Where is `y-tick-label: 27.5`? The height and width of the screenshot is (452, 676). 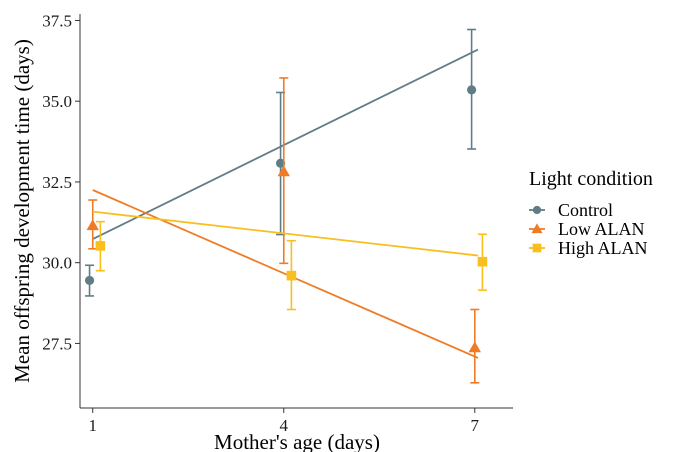 y-tick-label: 27.5 is located at coordinates (57, 343).